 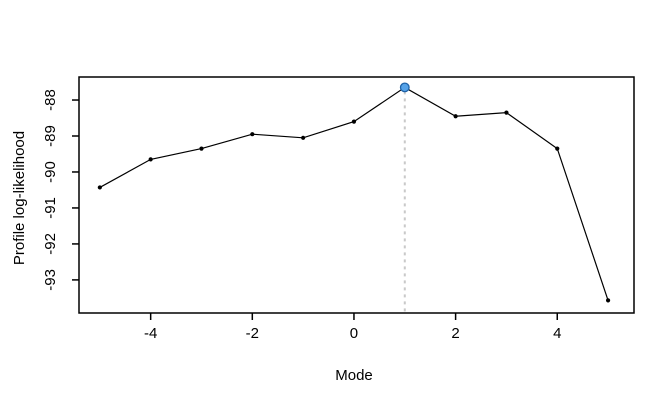 I want to click on x-axis-label: Mode, so click(x=354, y=375).